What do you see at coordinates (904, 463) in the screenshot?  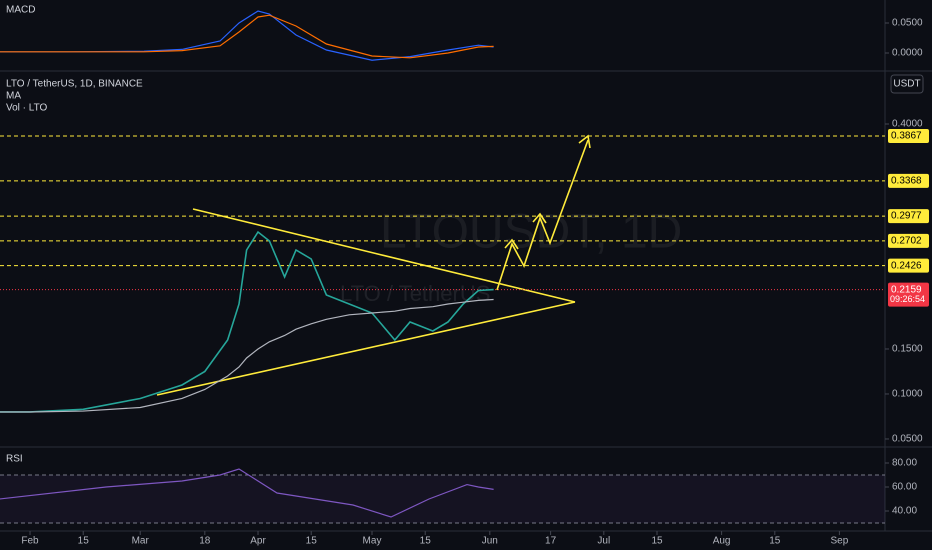 I see `y-tick-label: 80.00` at bounding box center [904, 463].